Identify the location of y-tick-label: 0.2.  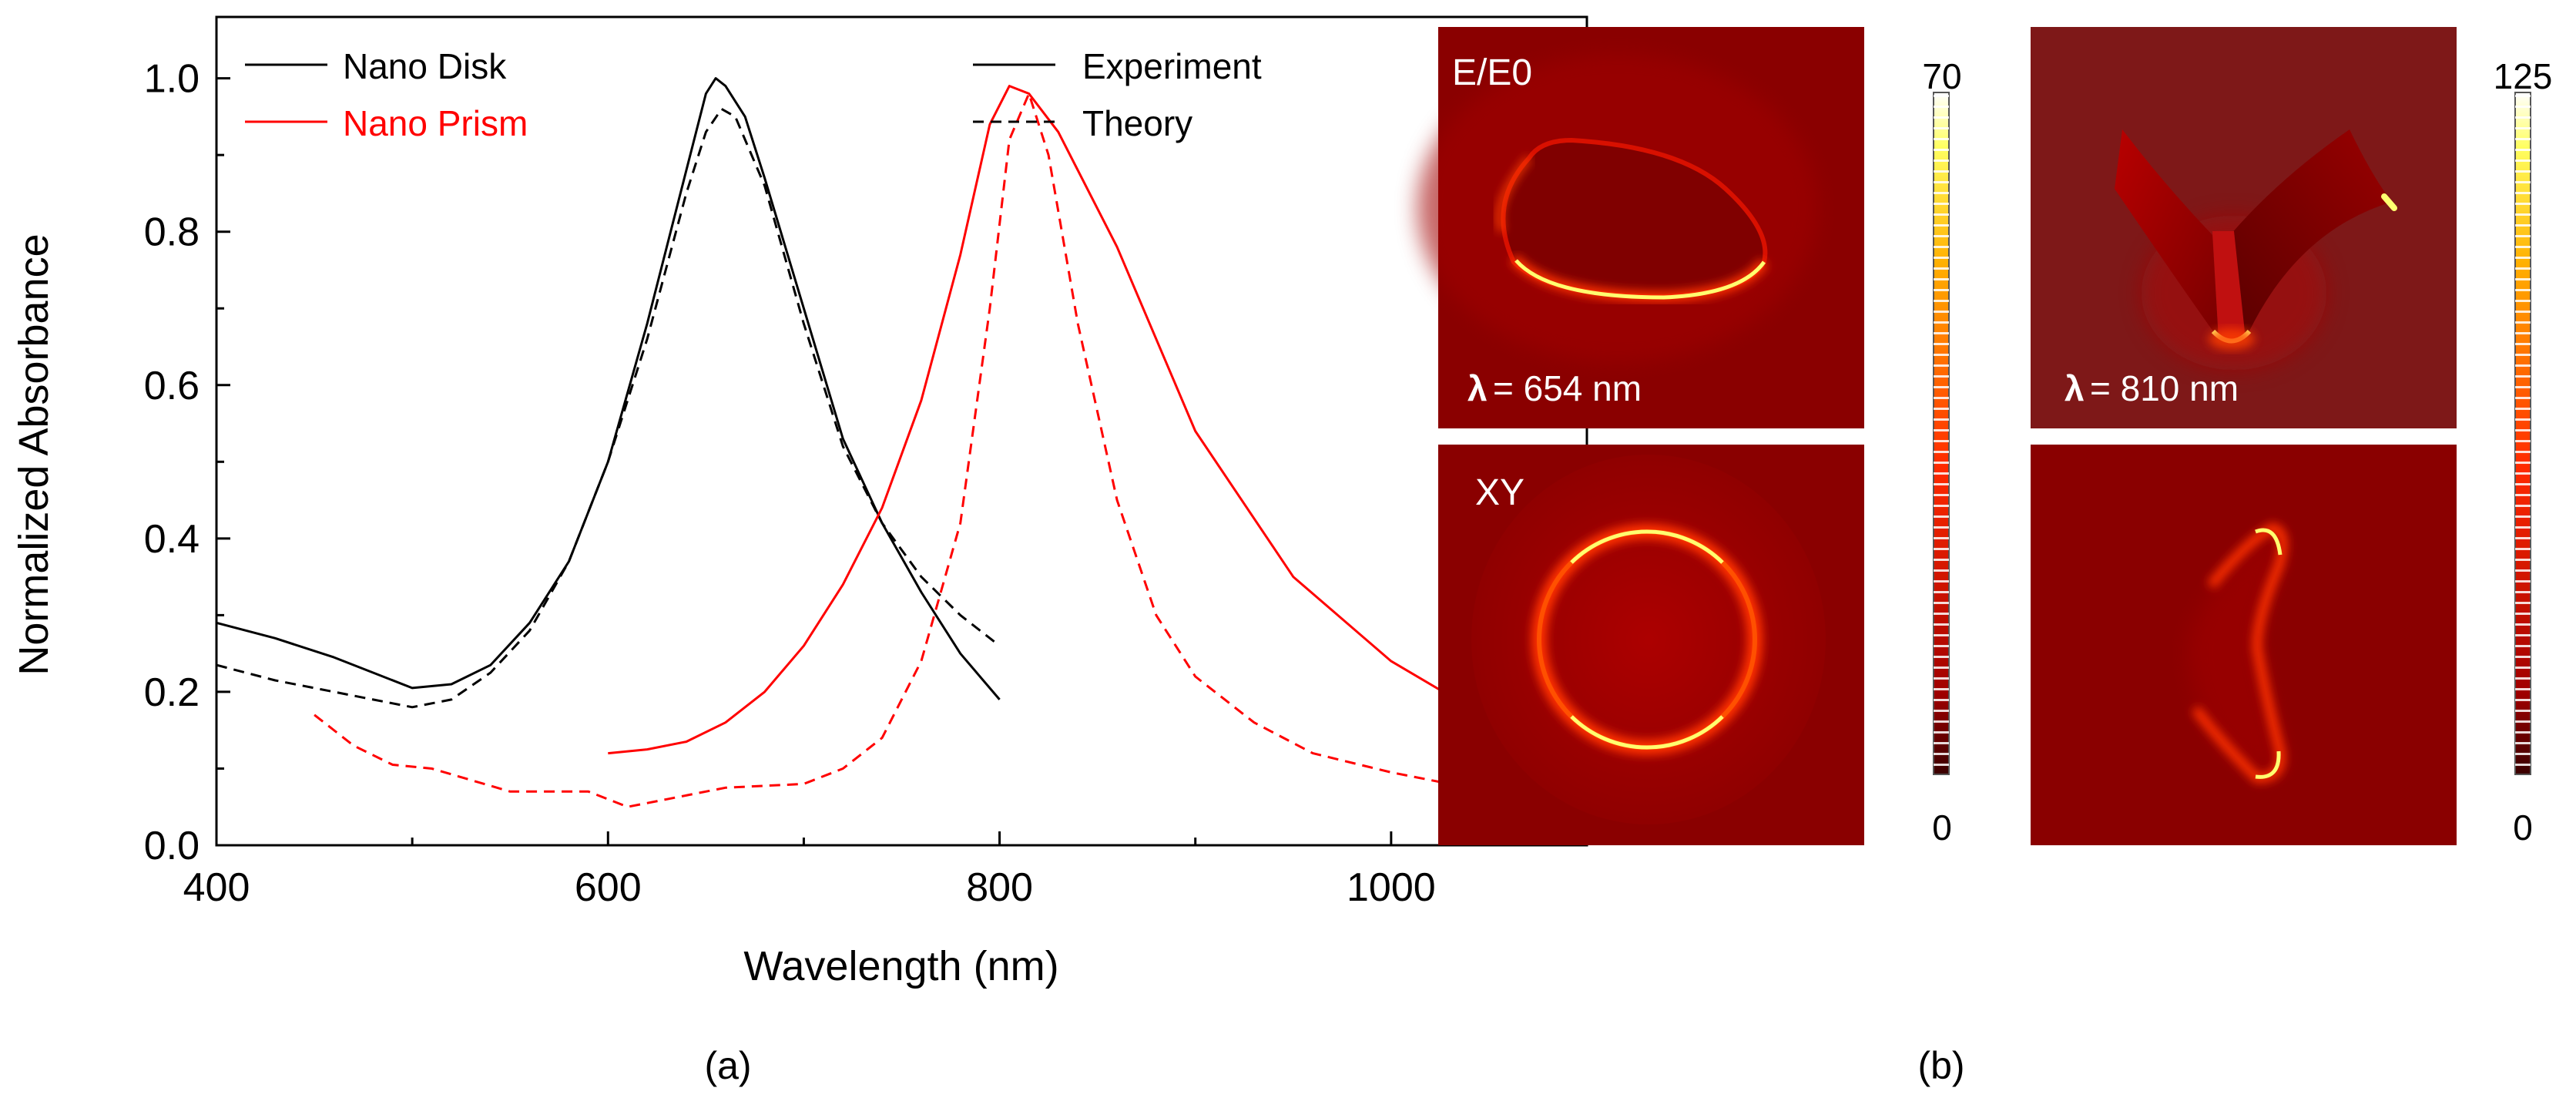
(172, 692).